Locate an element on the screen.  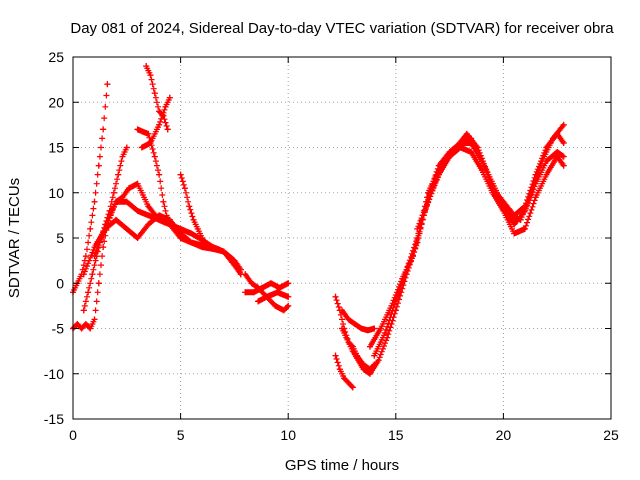
y-tick-label: 5 is located at coordinates (60, 238).